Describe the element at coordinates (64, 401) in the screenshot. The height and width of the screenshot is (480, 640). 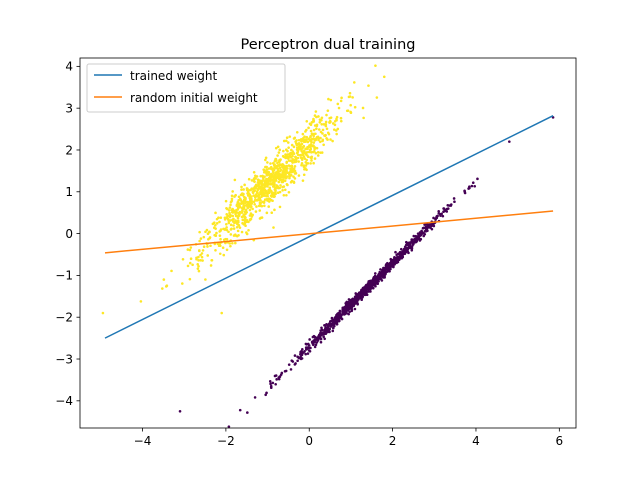
I see `y-tick-label: −4` at that location.